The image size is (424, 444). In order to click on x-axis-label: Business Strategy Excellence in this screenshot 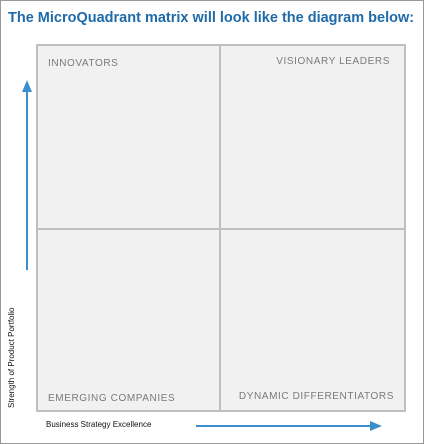, I will do `click(99, 424)`.